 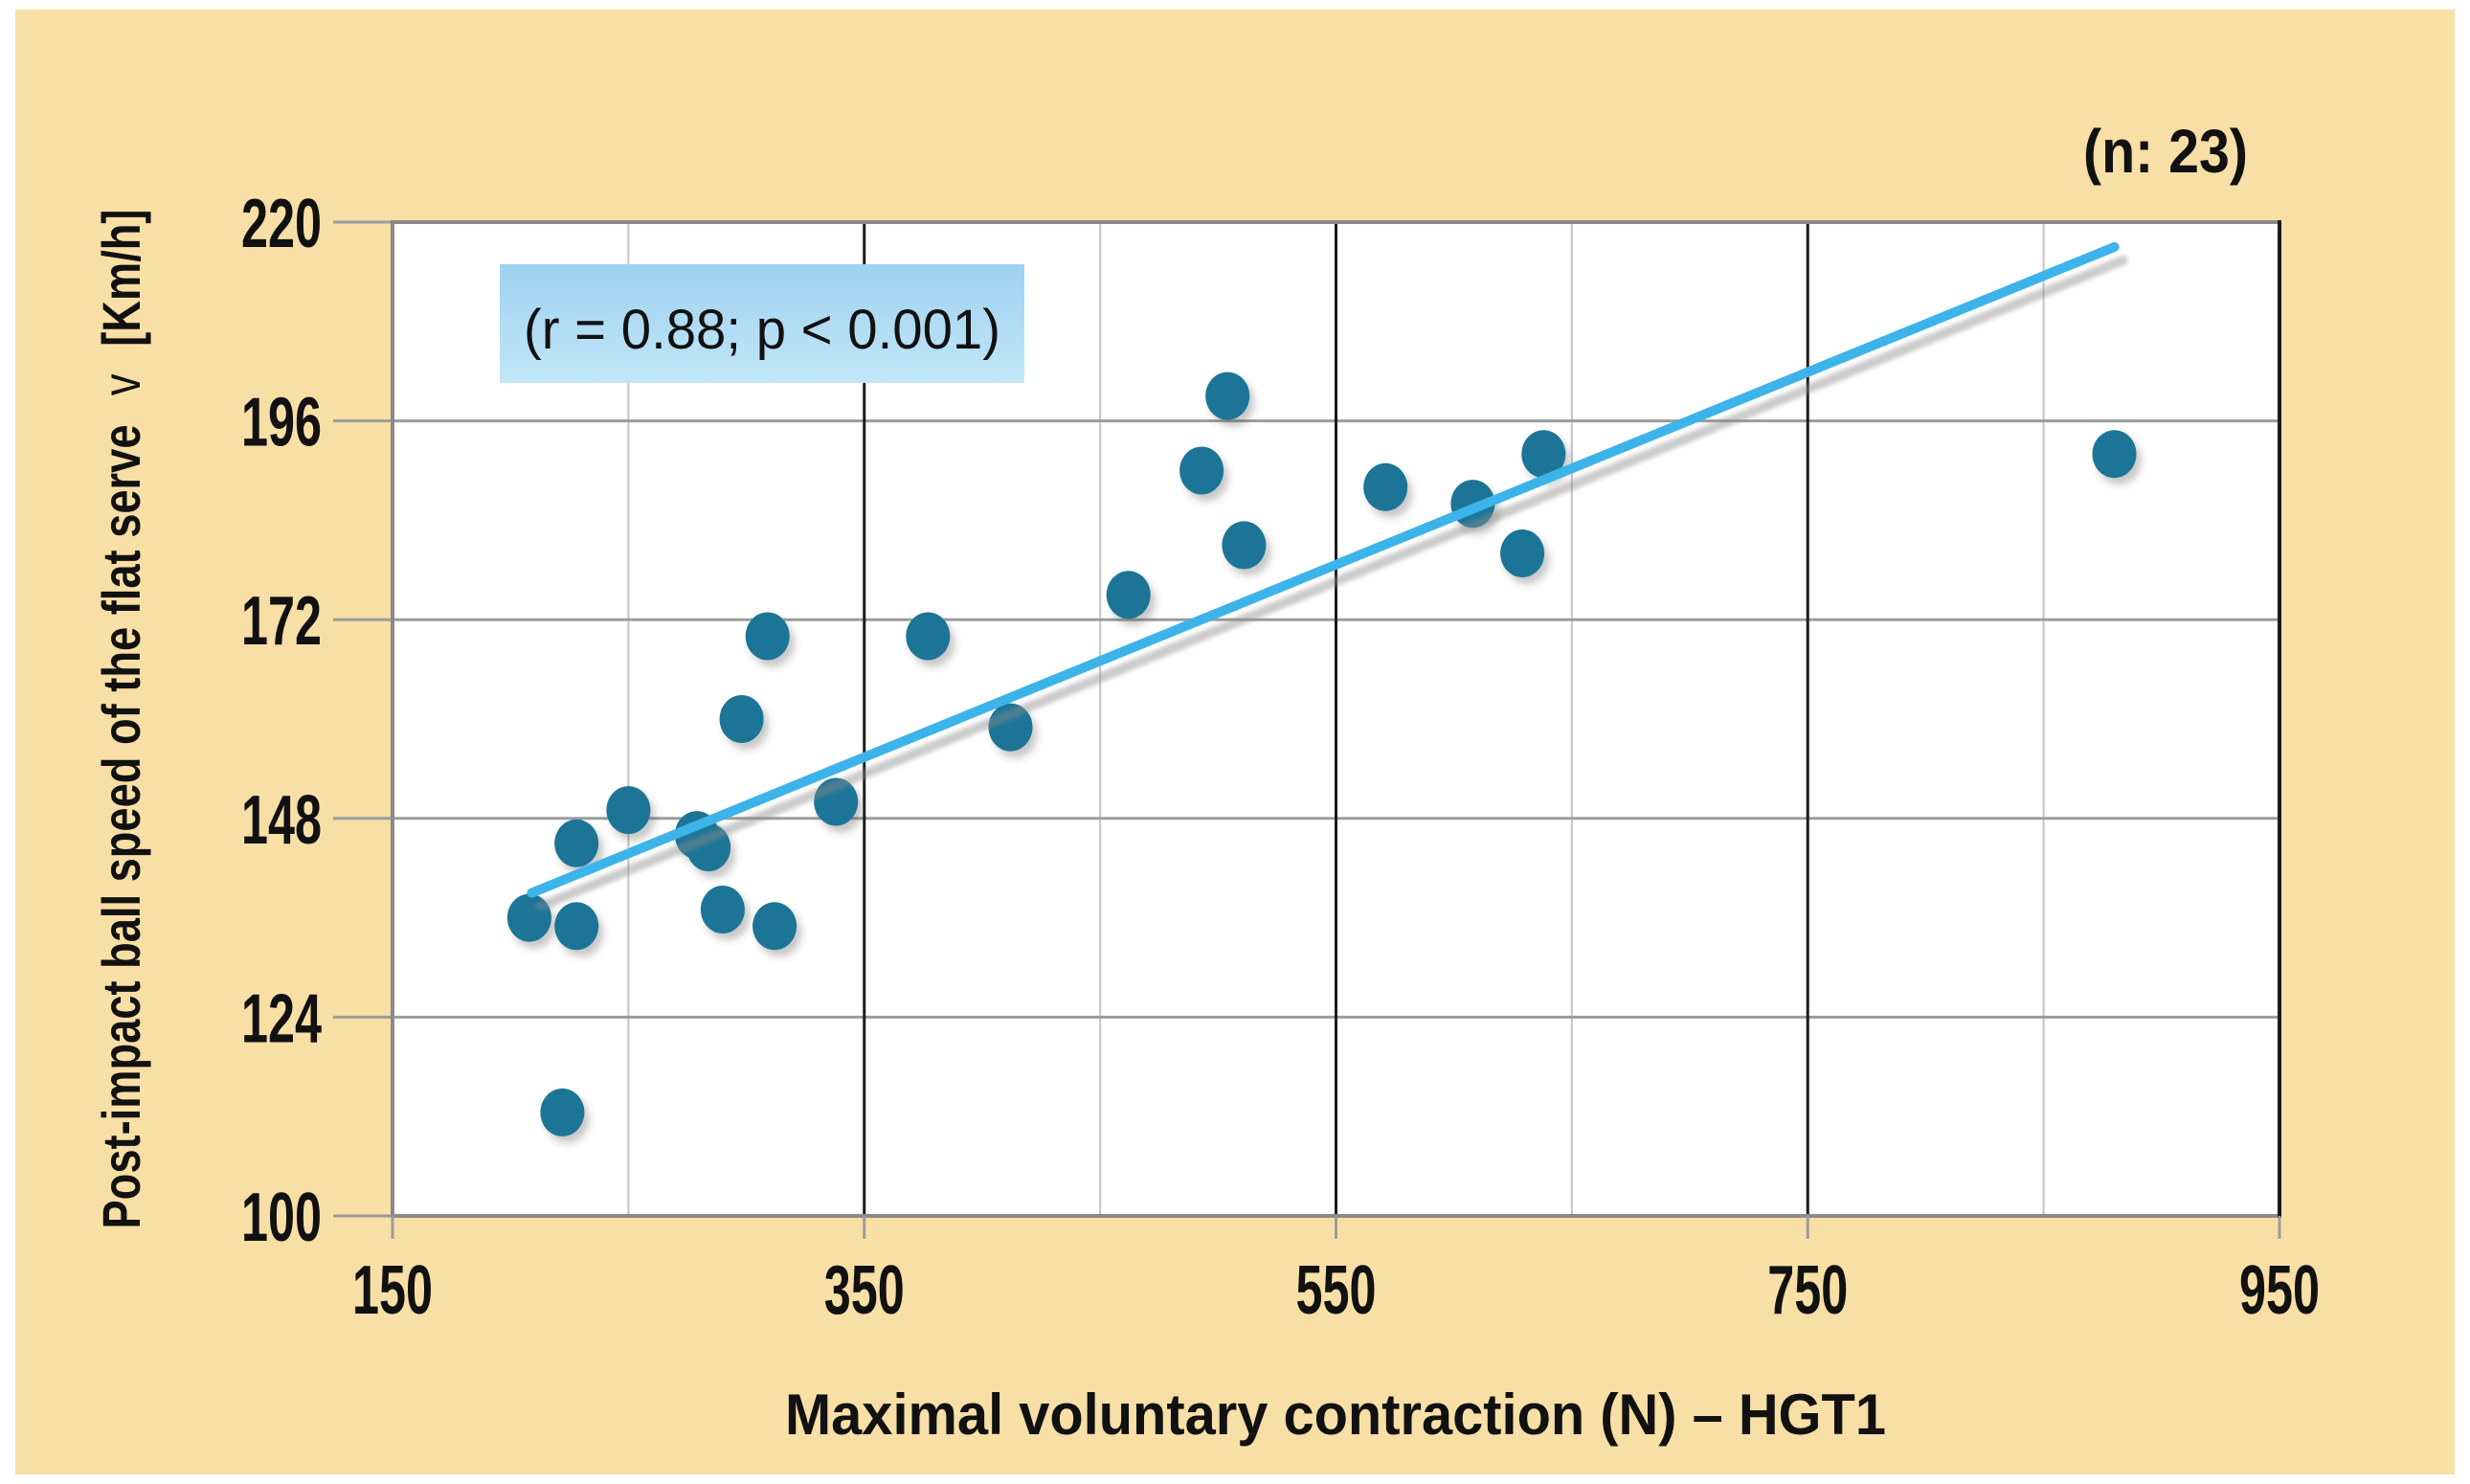 I want to click on x-tick-label: 750, so click(x=1808, y=1290).